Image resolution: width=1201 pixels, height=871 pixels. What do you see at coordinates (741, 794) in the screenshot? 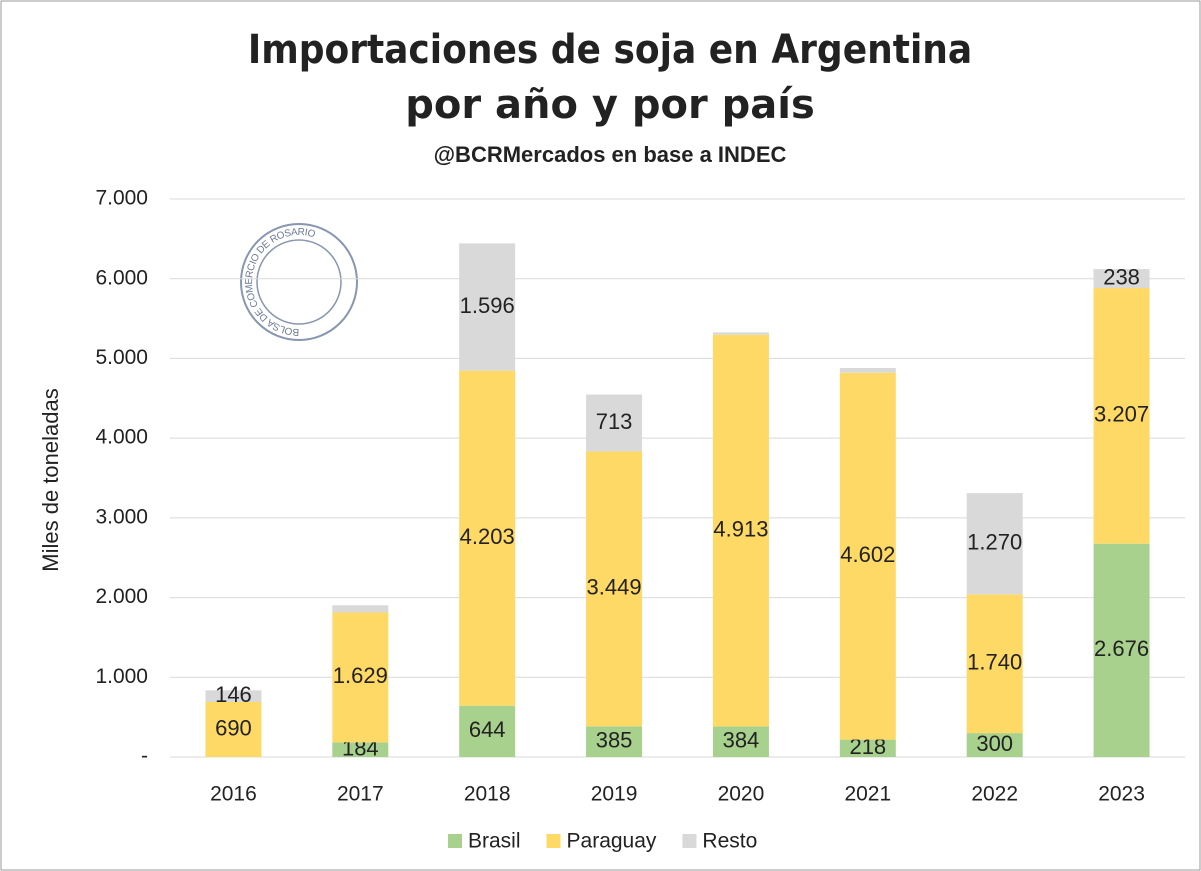
I see `x-tick-label: 2020` at bounding box center [741, 794].